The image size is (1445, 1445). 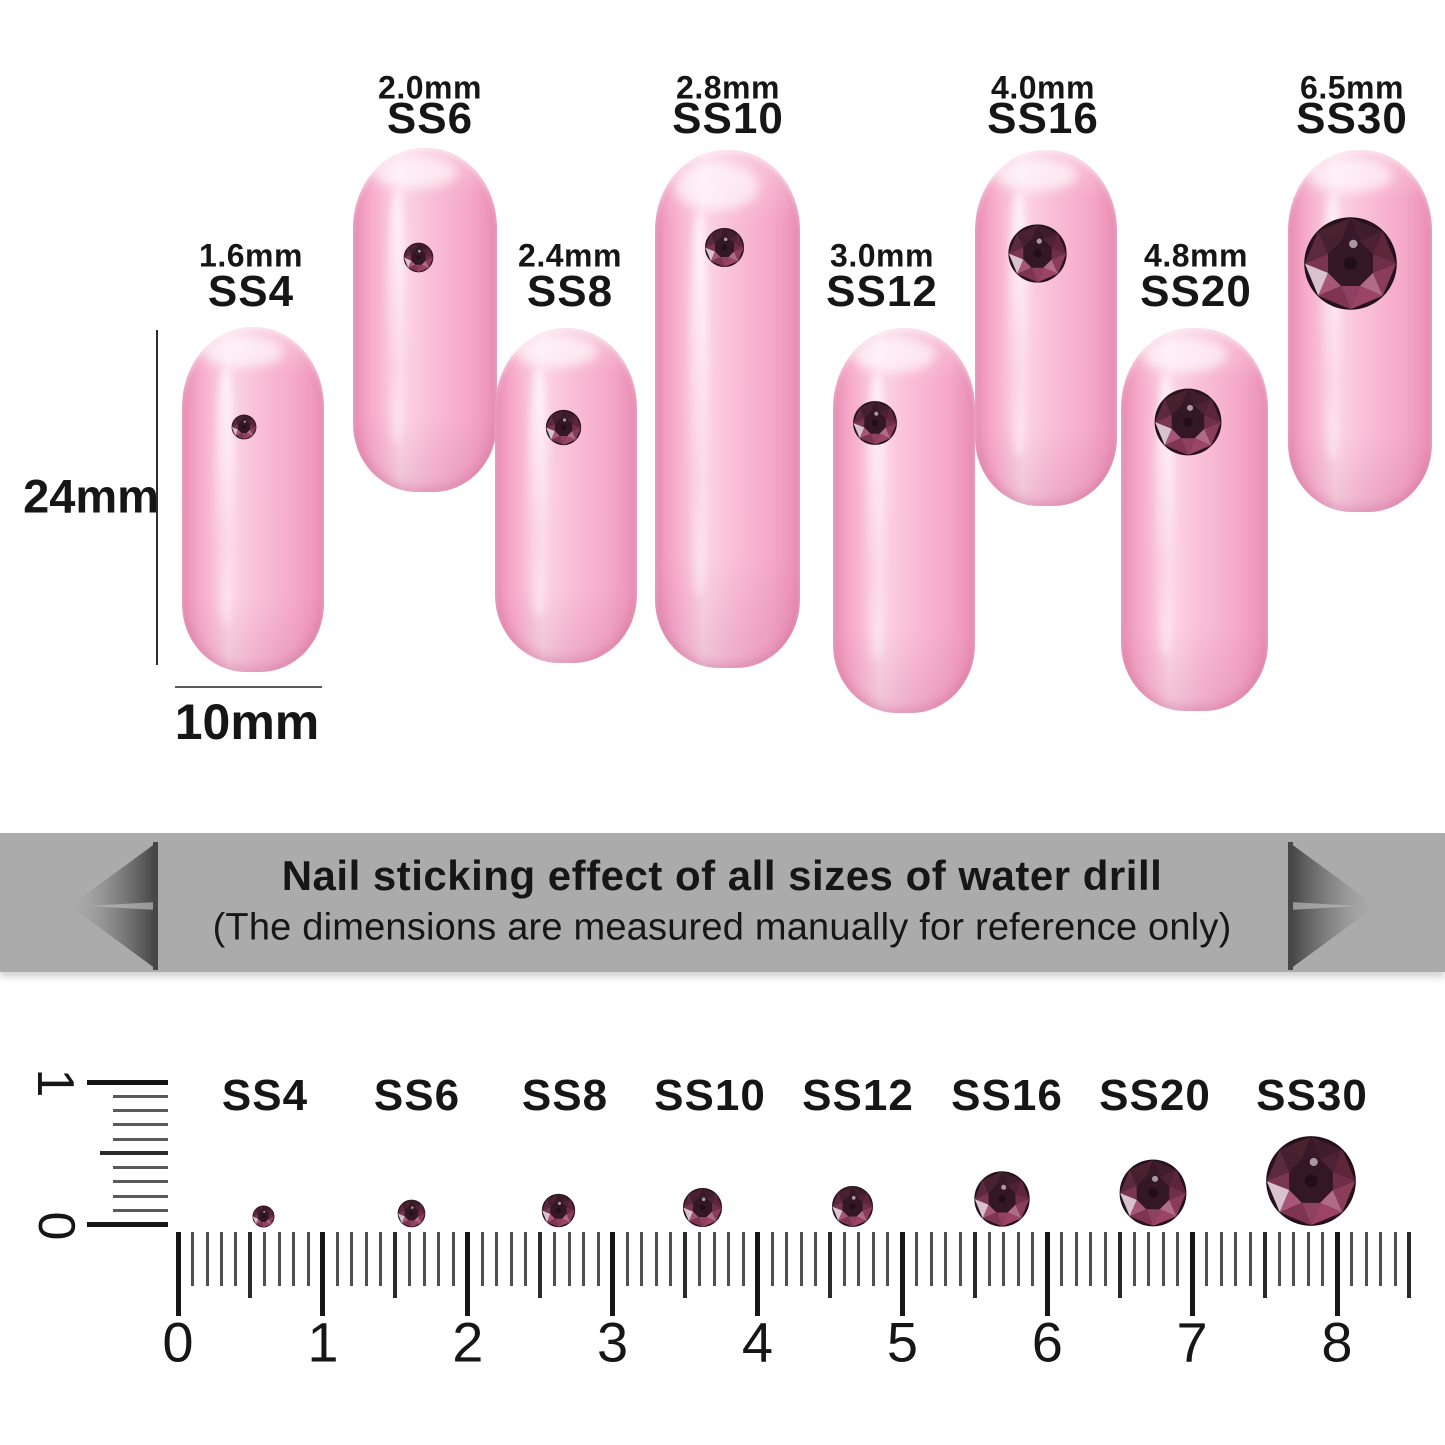 What do you see at coordinates (157, 497) in the screenshot?
I see `height-dimension-line` at bounding box center [157, 497].